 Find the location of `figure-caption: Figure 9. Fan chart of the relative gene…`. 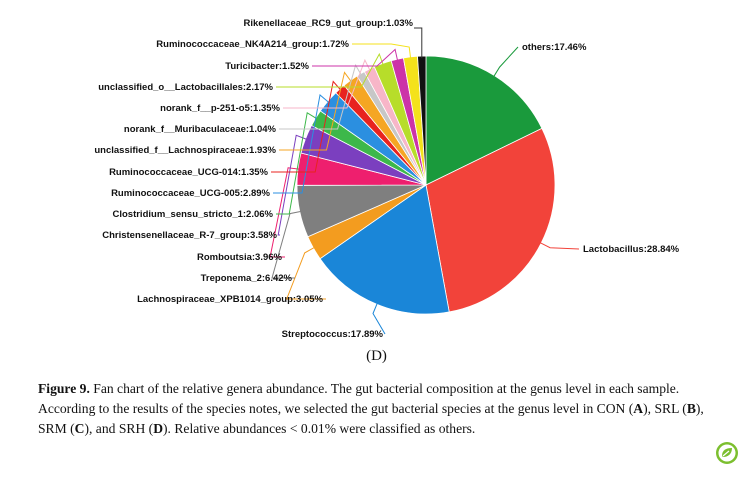

figure-caption: Figure 9. Fan chart of the relative gene… is located at coordinates (383, 409).